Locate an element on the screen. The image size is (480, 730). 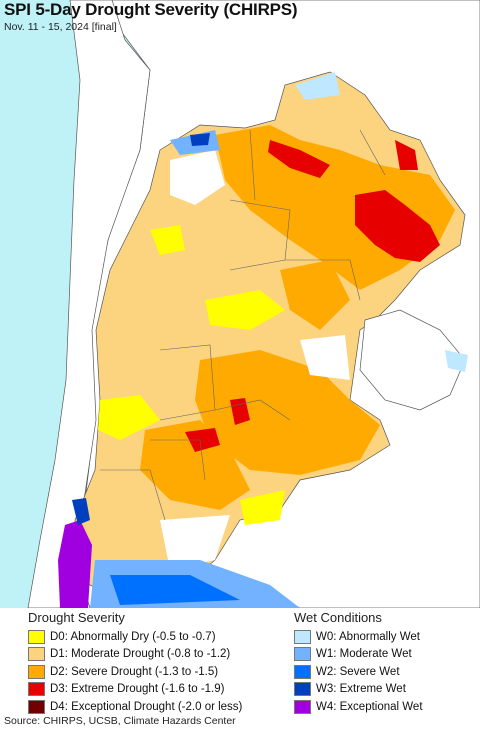
map-title: SPI 5-Day Drought Severity (CHIRPS) is located at coordinates (151, 9).